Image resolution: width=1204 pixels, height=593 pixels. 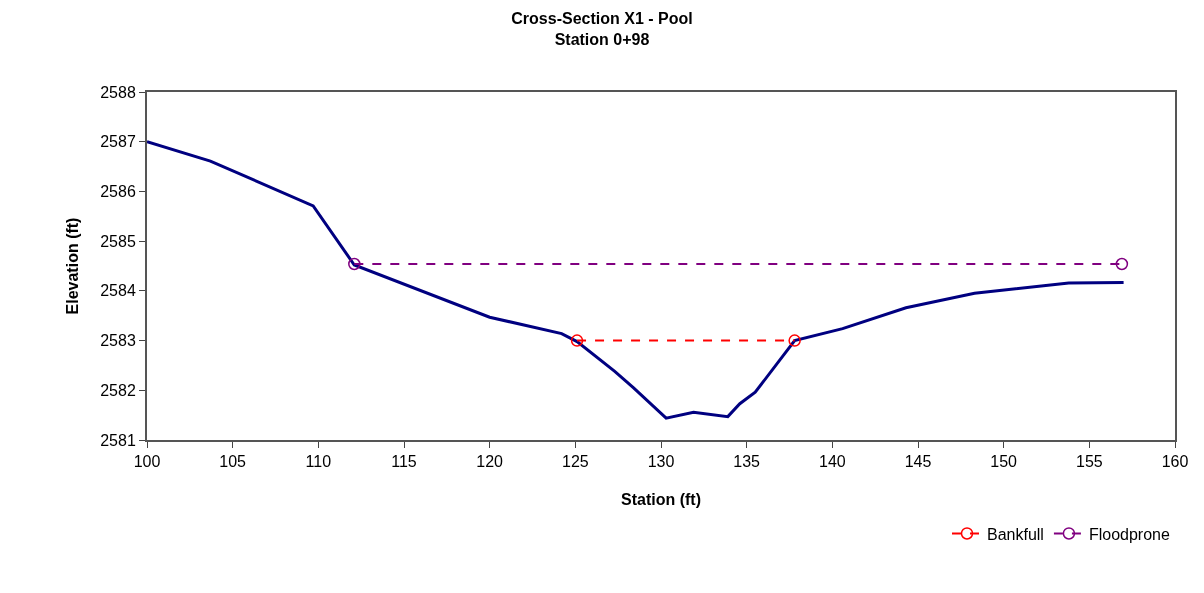 What do you see at coordinates (1175, 462) in the screenshot?
I see `x-tick-label: 160` at bounding box center [1175, 462].